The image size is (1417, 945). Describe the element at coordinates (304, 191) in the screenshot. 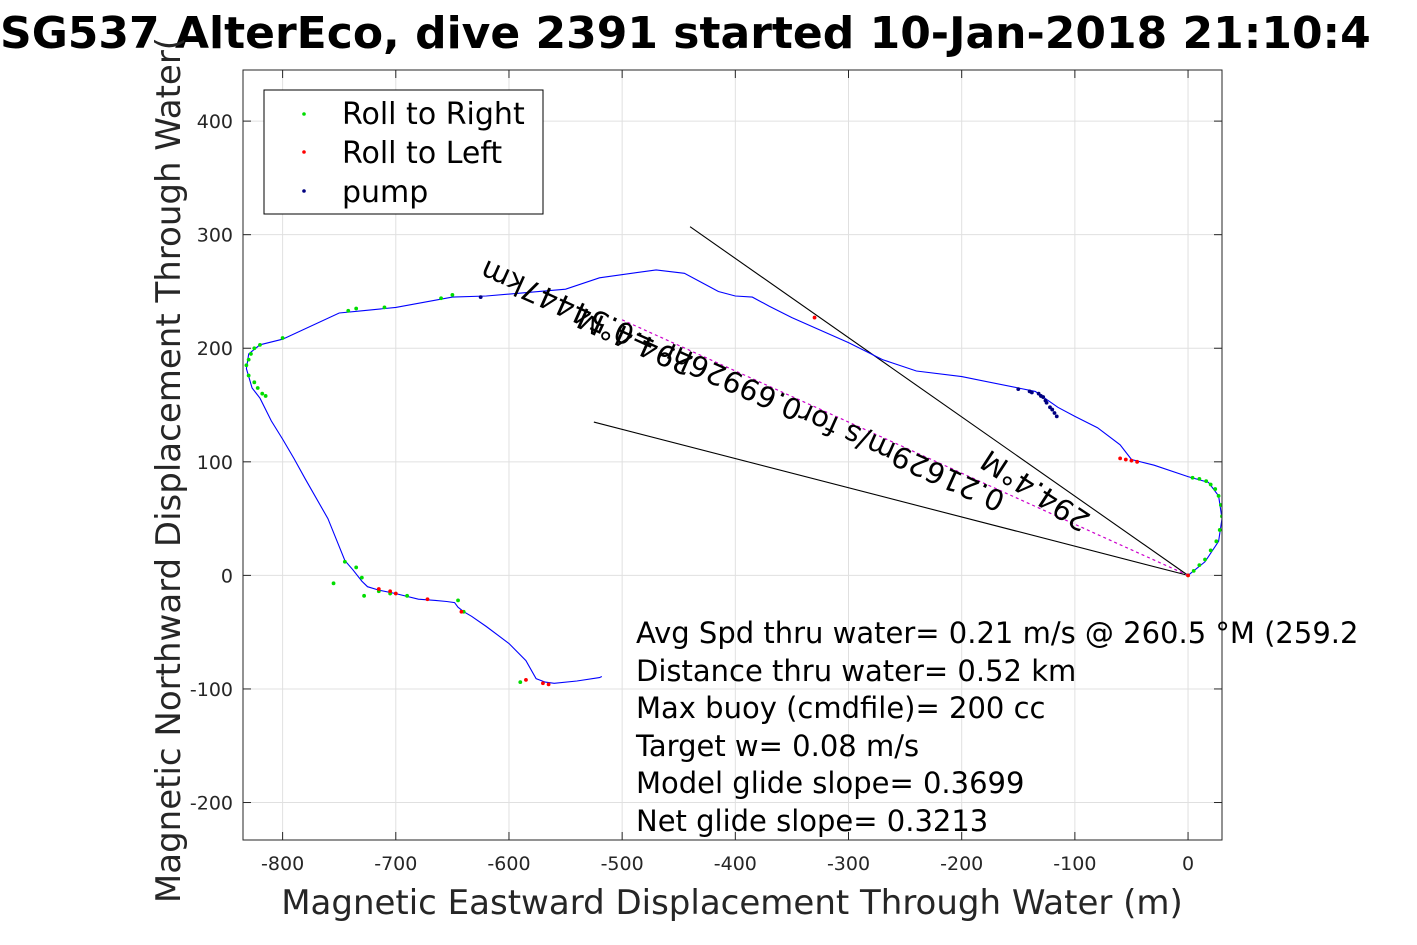

I see `legend-marker-pump` at that location.